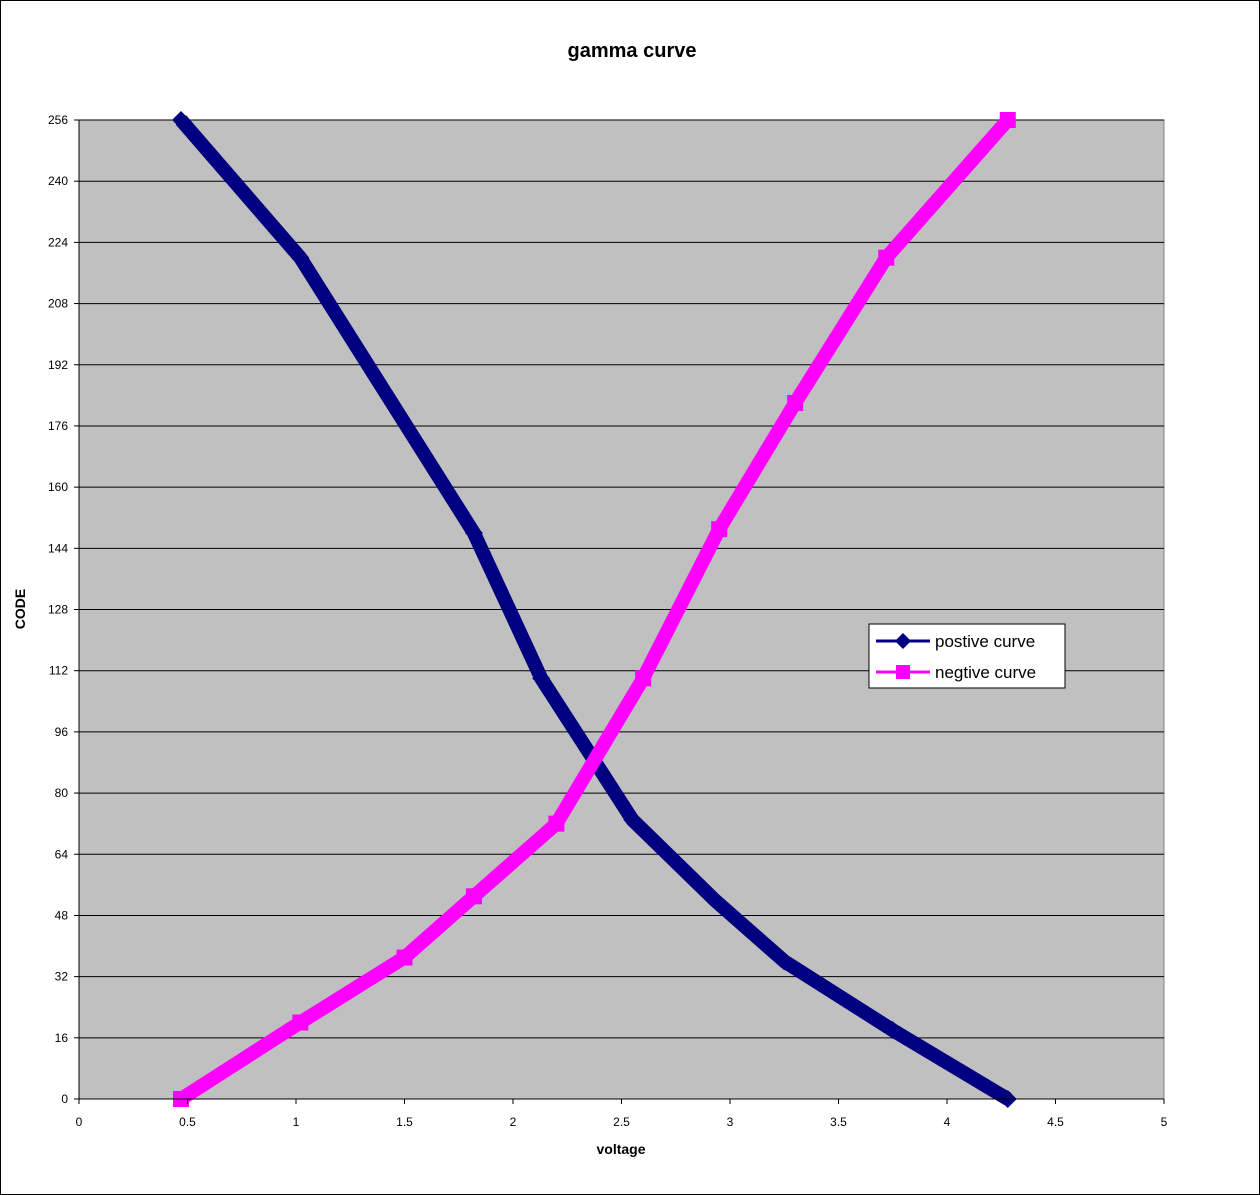 This screenshot has width=1260, height=1195. Describe the element at coordinates (62, 977) in the screenshot. I see `y-tick-label: 32` at that location.